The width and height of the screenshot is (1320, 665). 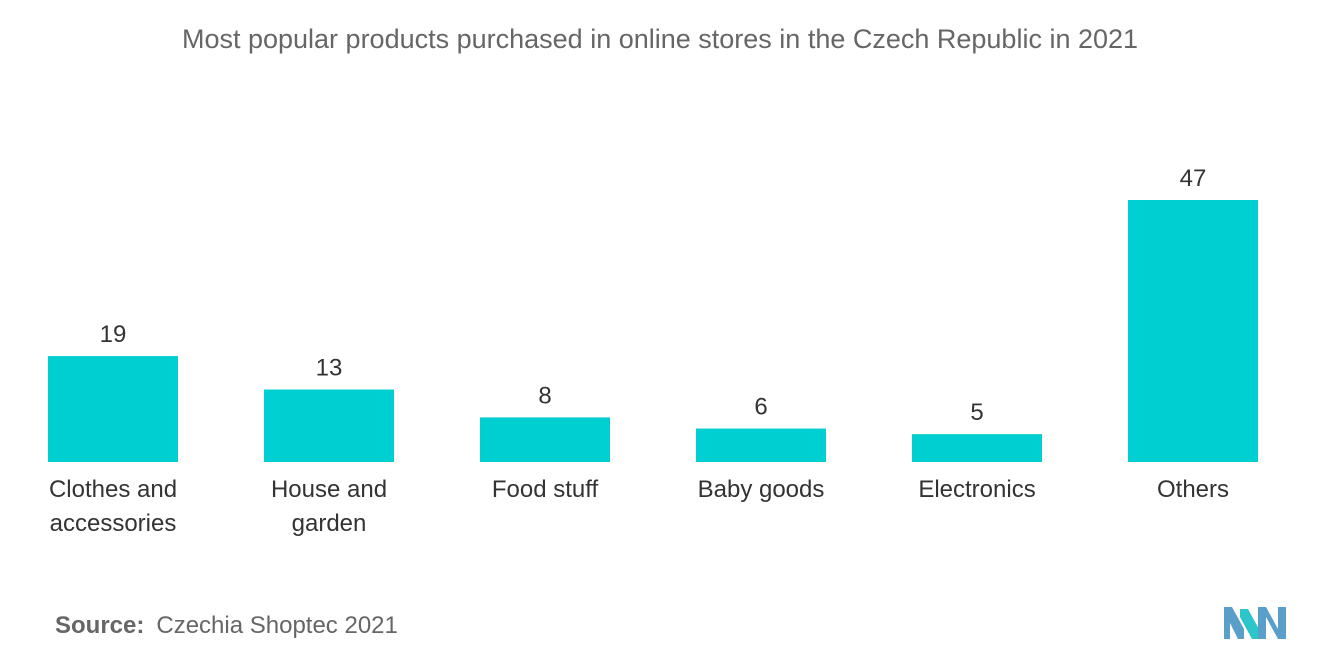 I want to click on mordor-intelligence-logo-icon, so click(x=1255, y=623).